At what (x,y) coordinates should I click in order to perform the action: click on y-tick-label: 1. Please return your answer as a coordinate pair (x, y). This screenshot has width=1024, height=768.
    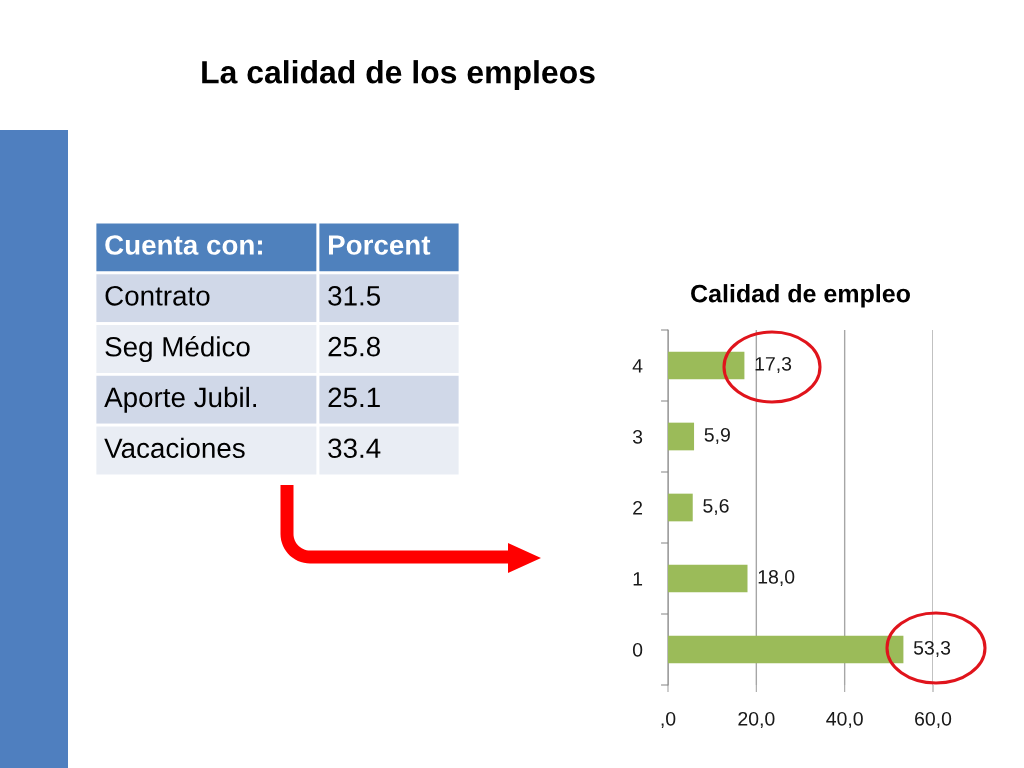
    Looking at the image, I should click on (638, 579).